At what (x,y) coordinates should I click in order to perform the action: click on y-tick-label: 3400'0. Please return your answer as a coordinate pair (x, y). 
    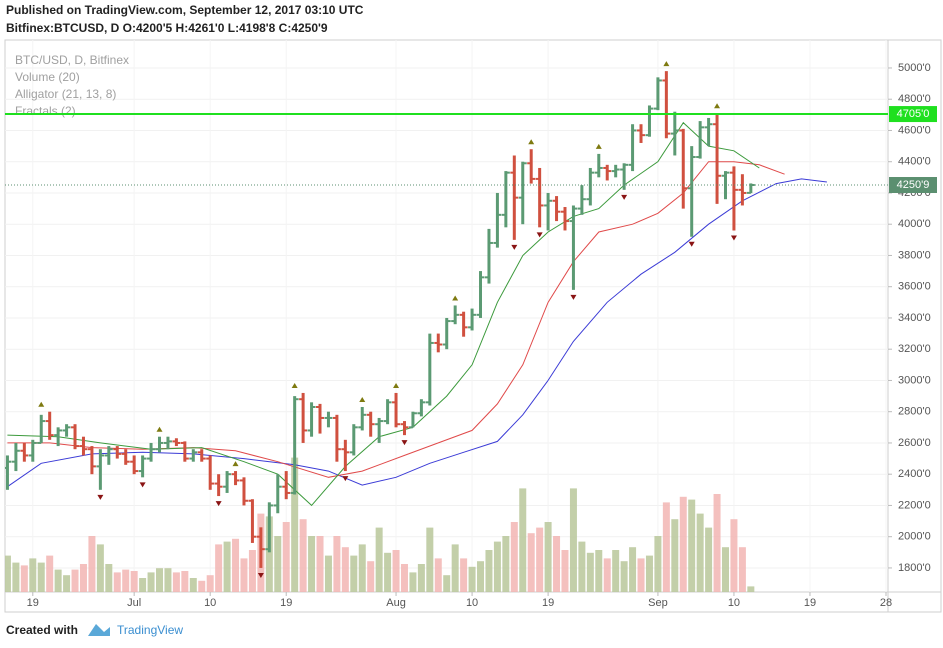
    Looking at the image, I should click on (914, 318).